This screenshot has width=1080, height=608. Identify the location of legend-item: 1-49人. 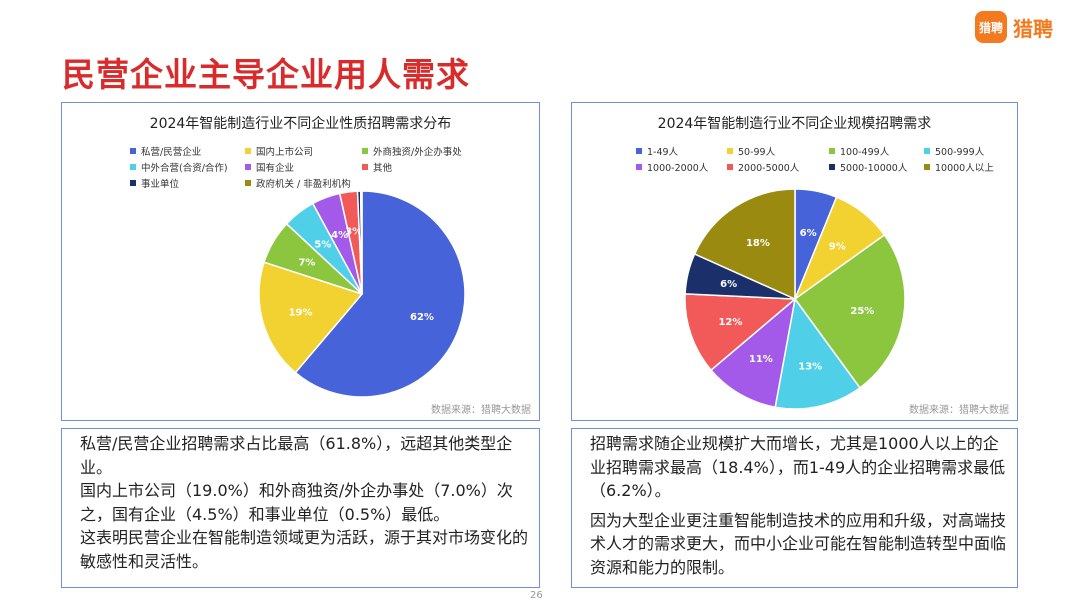
(657, 151).